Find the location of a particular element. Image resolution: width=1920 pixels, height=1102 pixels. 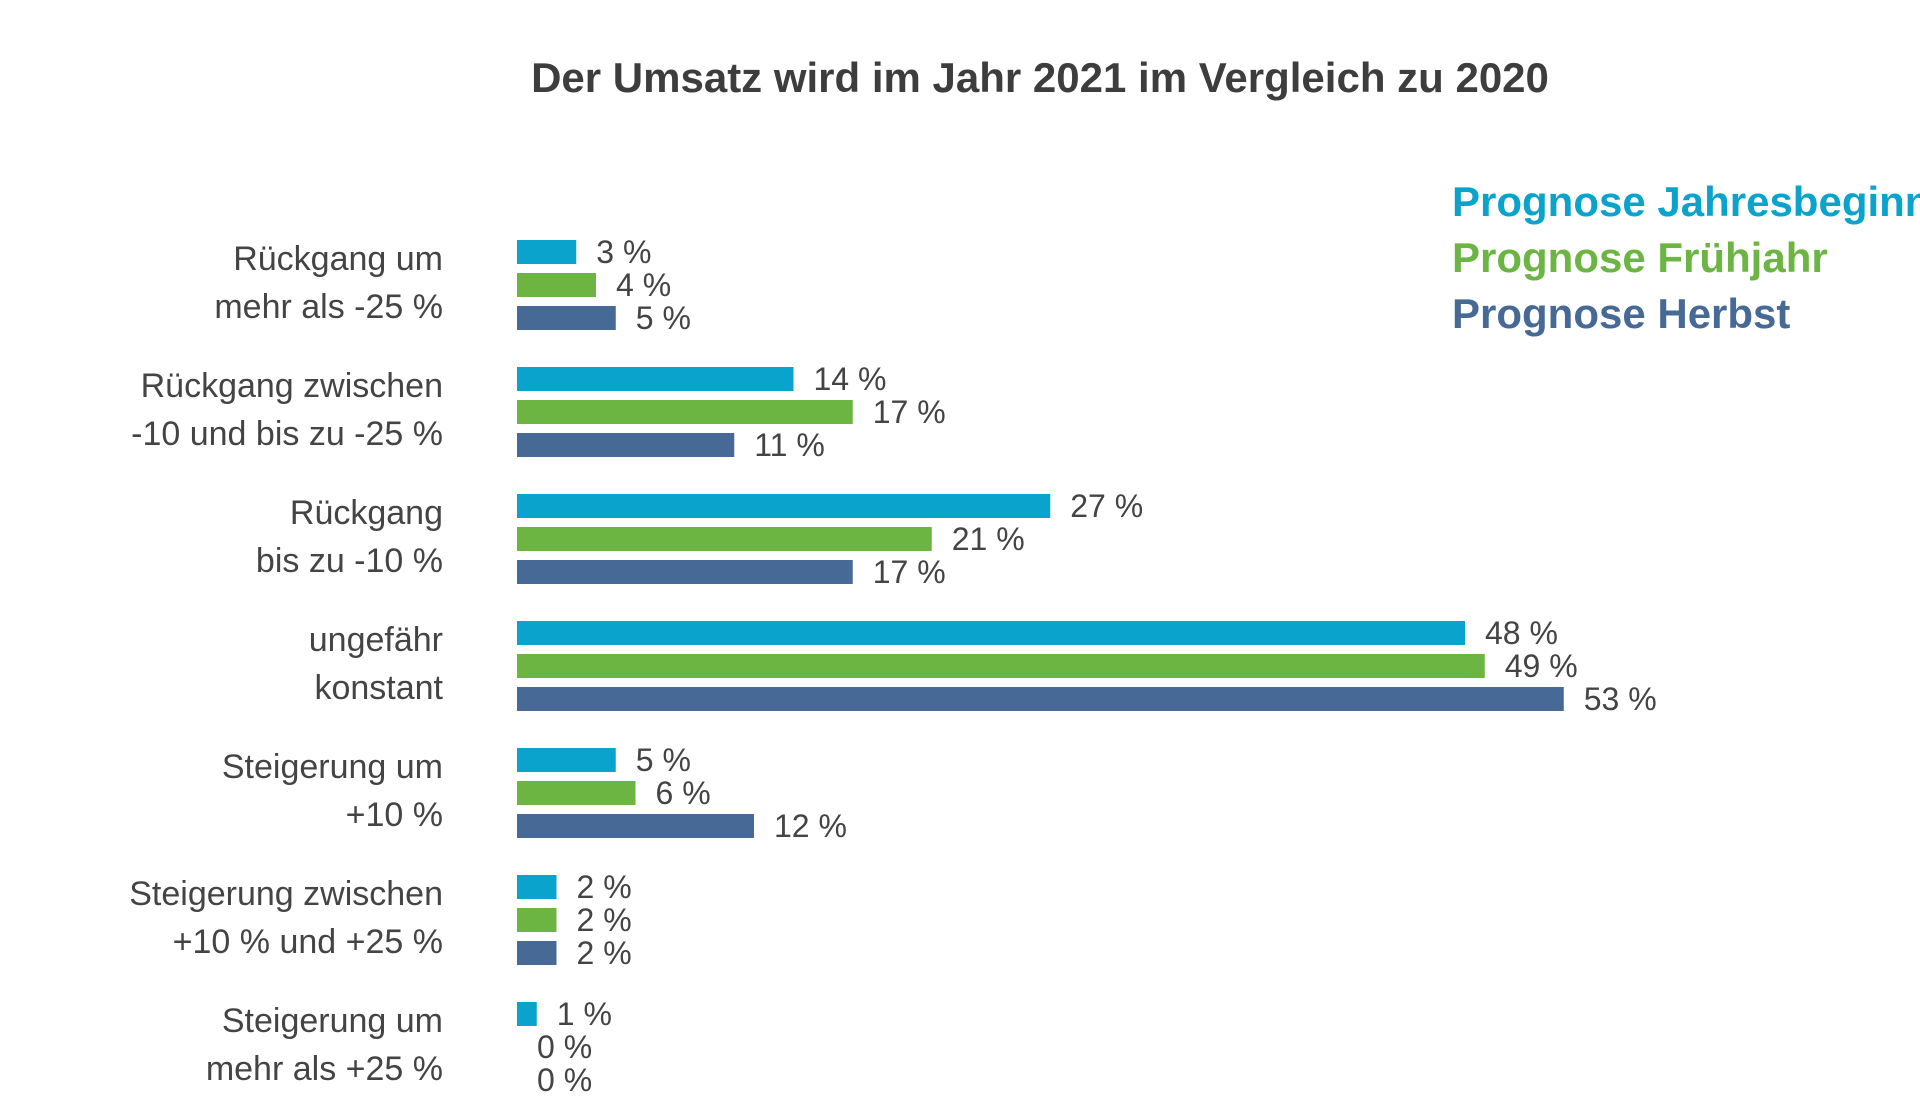

category-label: -10 und bis zu -25 % is located at coordinates (287, 434).